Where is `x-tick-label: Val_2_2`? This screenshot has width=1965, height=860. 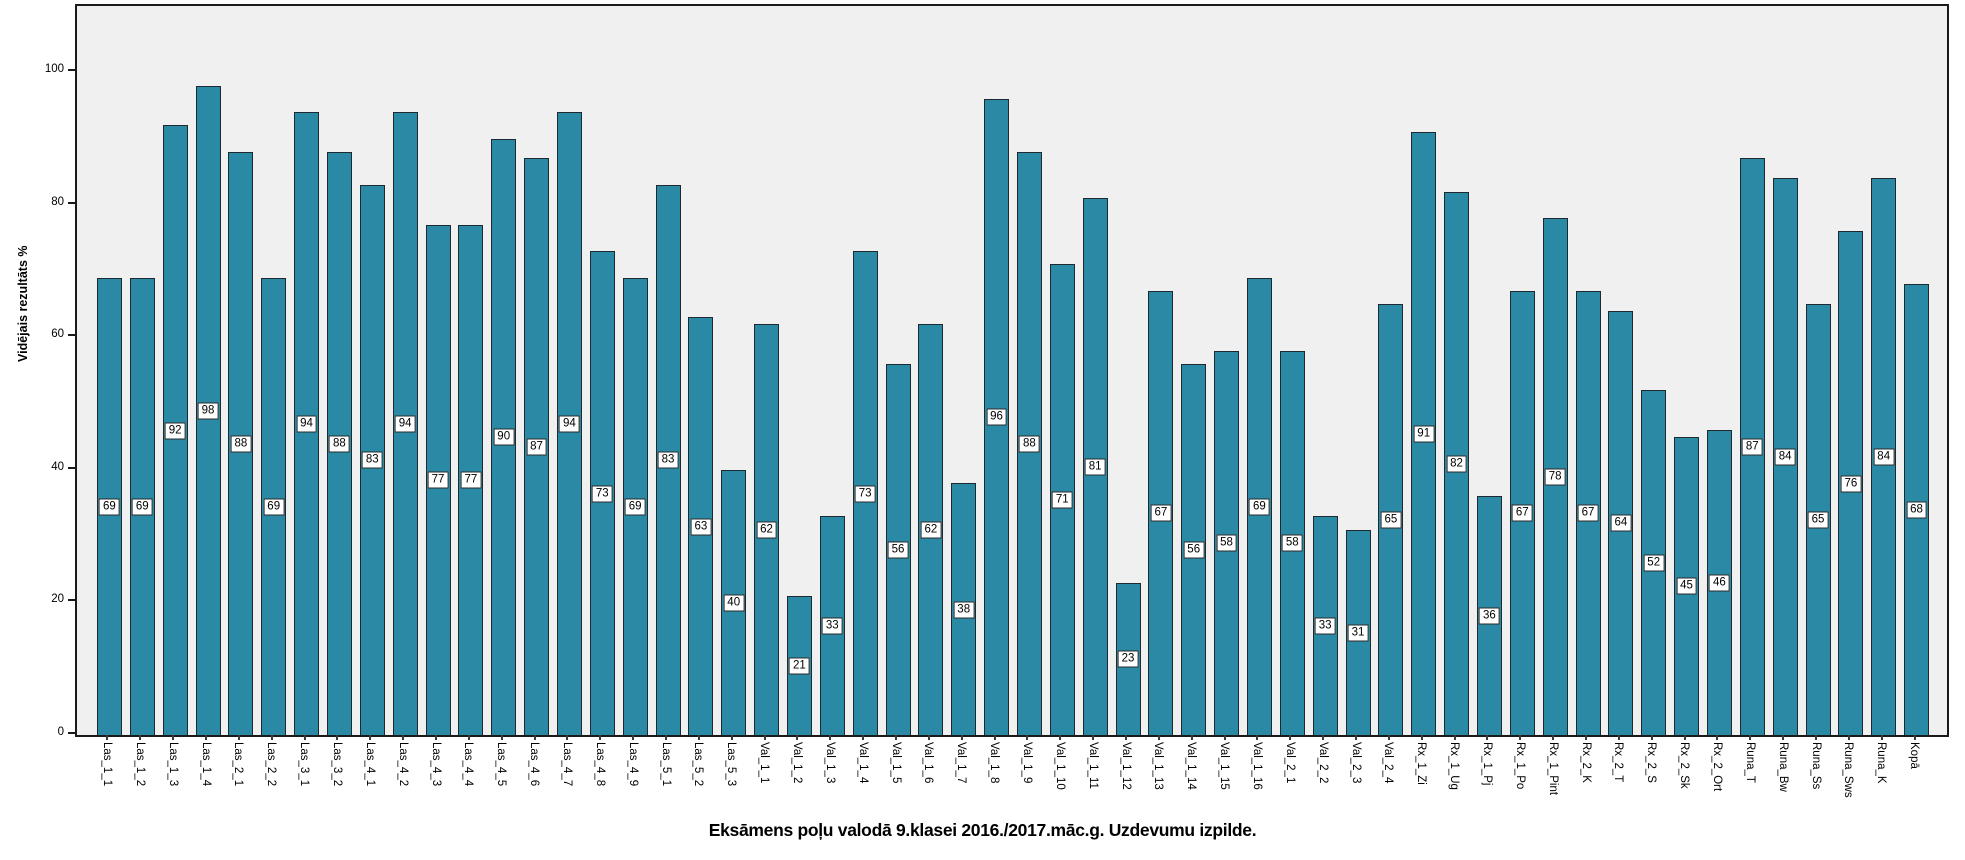 x-tick-label: Val_2_2 is located at coordinates (1322, 763).